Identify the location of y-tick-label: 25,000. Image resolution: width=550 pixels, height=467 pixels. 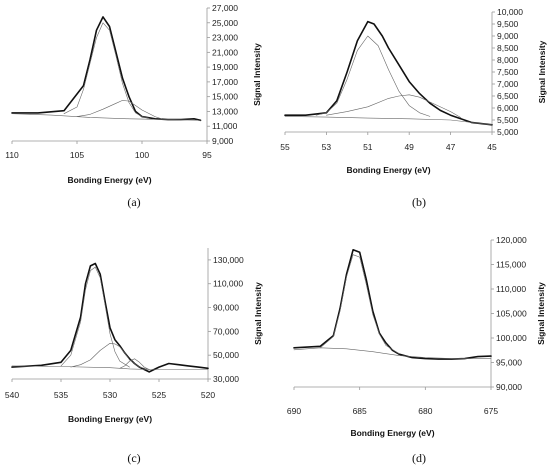
(225, 23).